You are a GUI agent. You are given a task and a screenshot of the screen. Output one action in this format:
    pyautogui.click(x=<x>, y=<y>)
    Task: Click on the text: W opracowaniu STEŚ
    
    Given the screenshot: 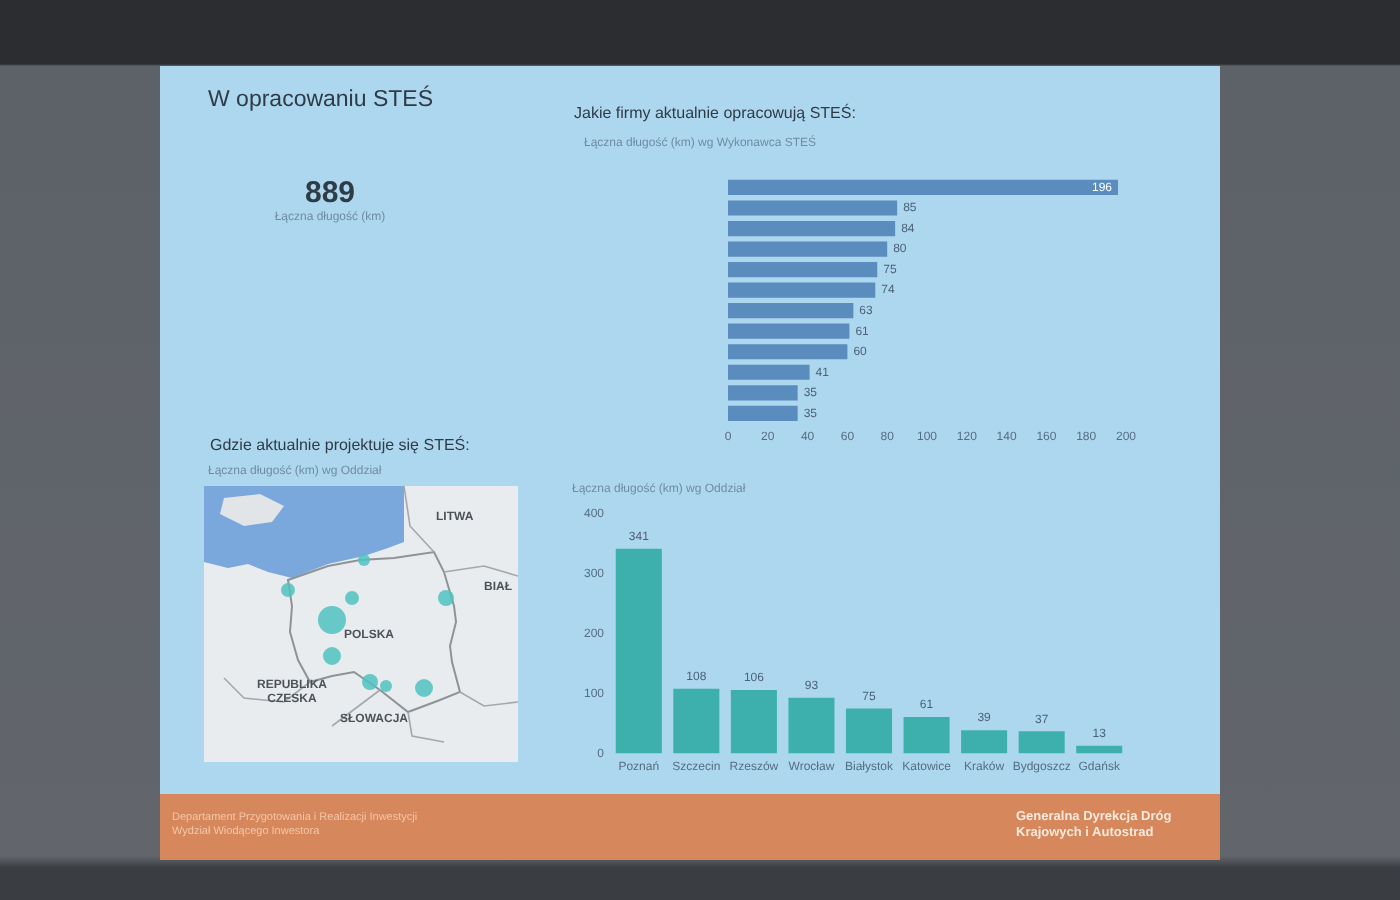 What is the action you would take?
    pyautogui.click(x=320, y=100)
    